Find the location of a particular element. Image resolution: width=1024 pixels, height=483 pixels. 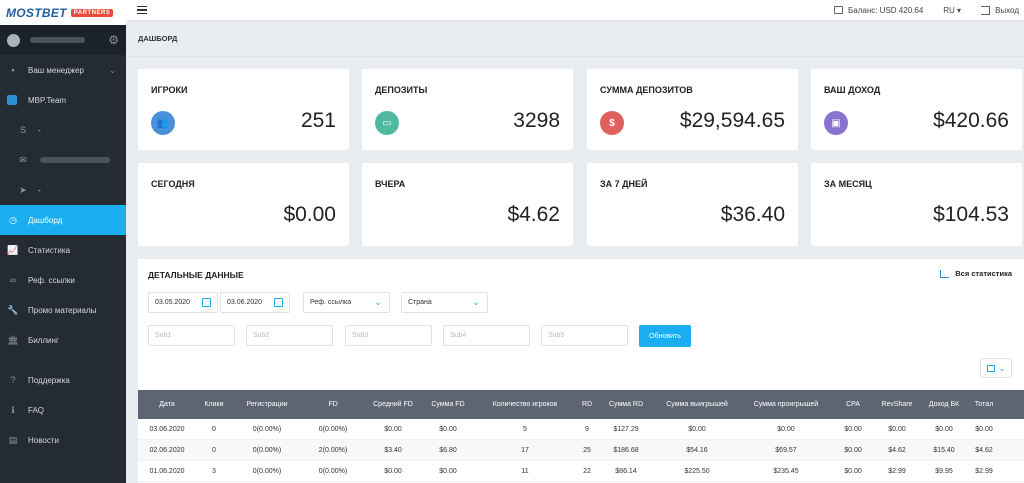

sub4-placeholder: Sub4 is located at coordinates (458, 335).